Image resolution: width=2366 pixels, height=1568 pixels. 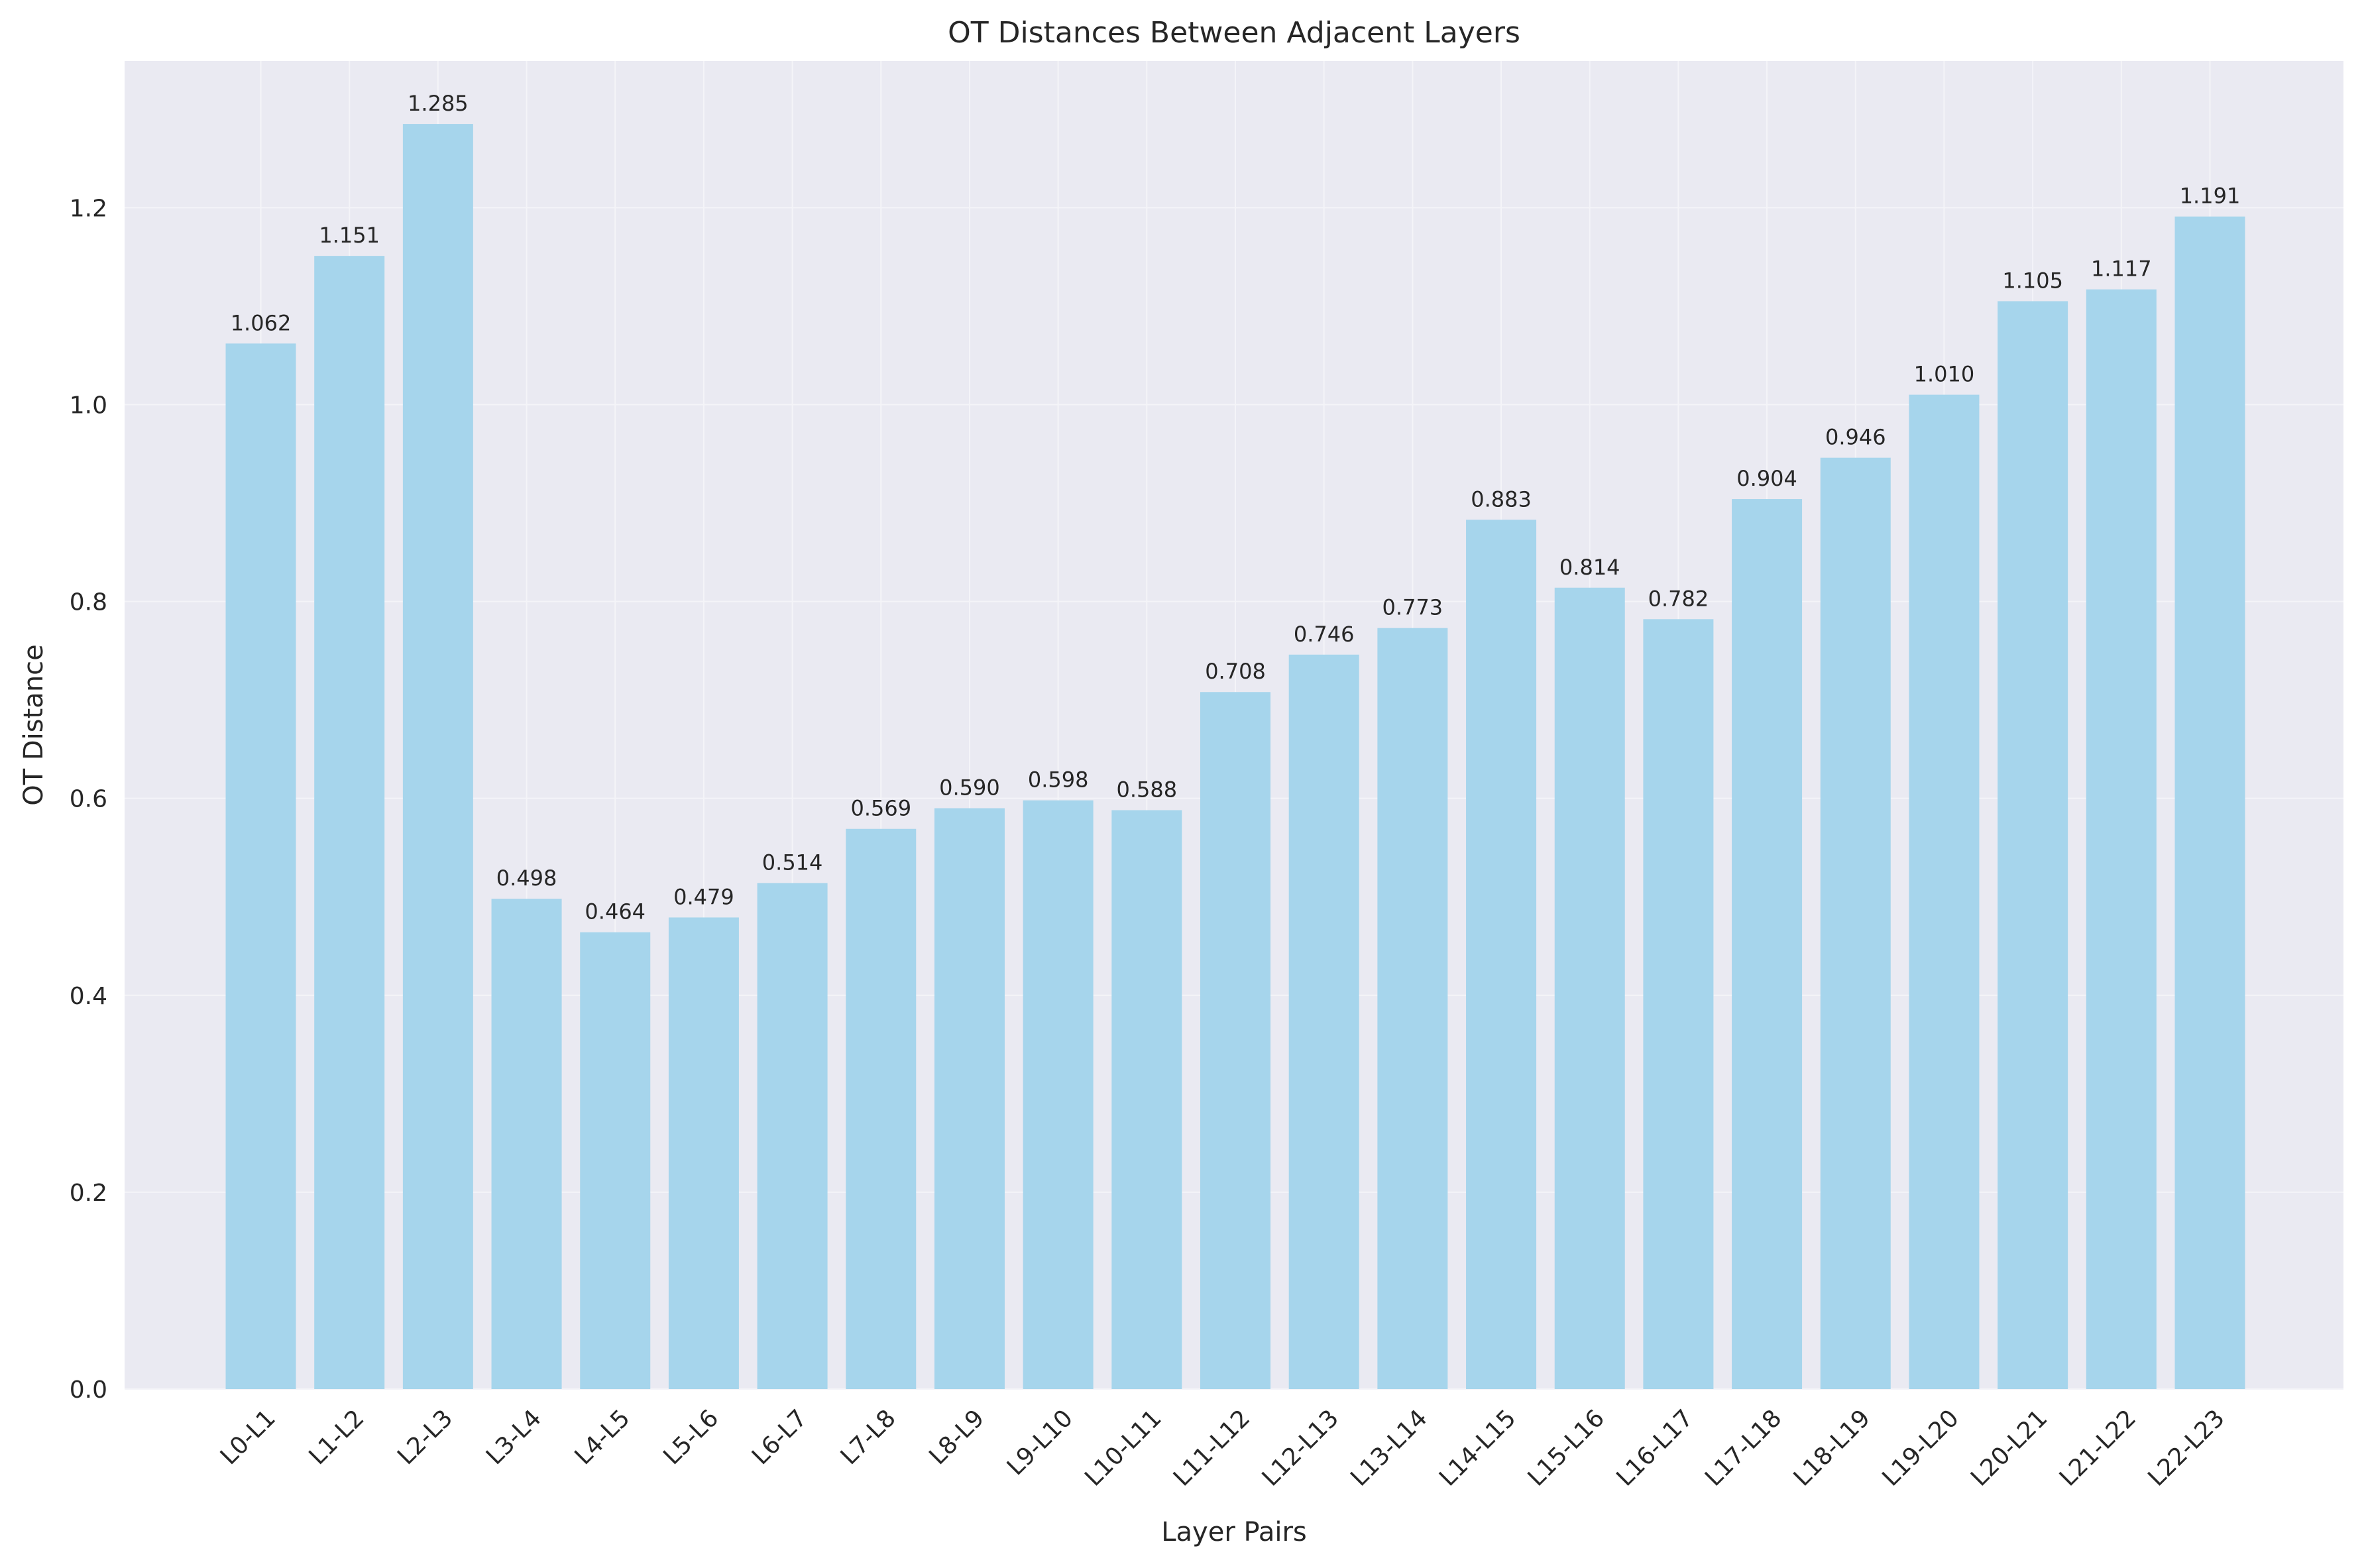 I want to click on bar-value-label: 0.708, so click(x=1235, y=671).